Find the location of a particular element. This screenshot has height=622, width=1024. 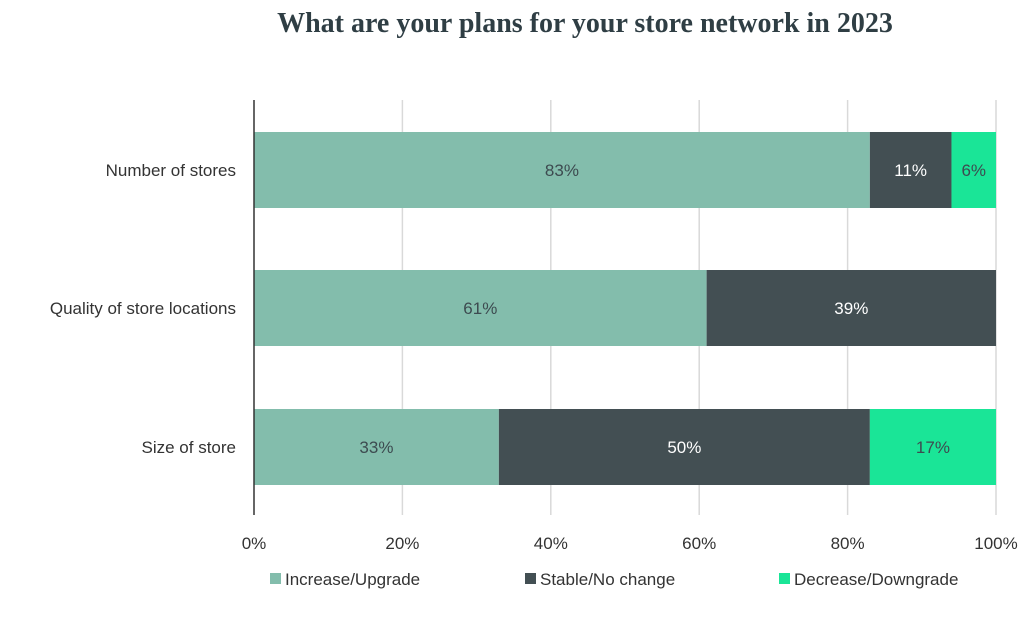

data-label: 6% is located at coordinates (973, 170).